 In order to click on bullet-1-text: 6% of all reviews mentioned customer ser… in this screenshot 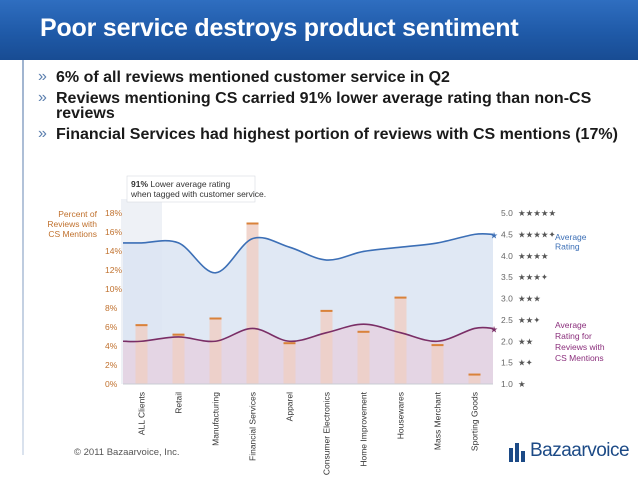, I will do `click(253, 77)`.